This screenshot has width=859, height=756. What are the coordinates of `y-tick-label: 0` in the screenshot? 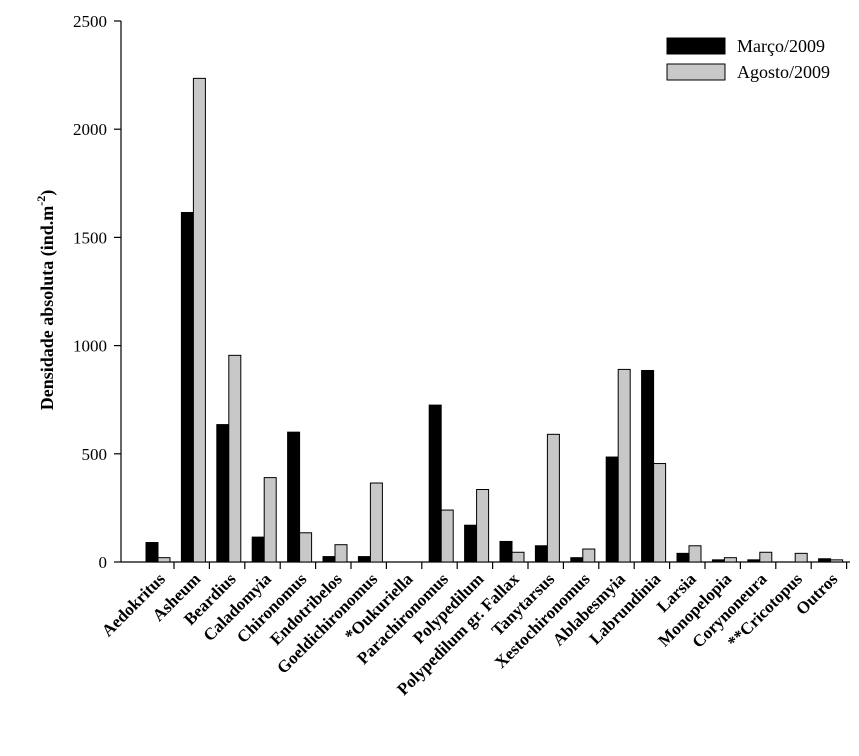 It's located at (103, 562).